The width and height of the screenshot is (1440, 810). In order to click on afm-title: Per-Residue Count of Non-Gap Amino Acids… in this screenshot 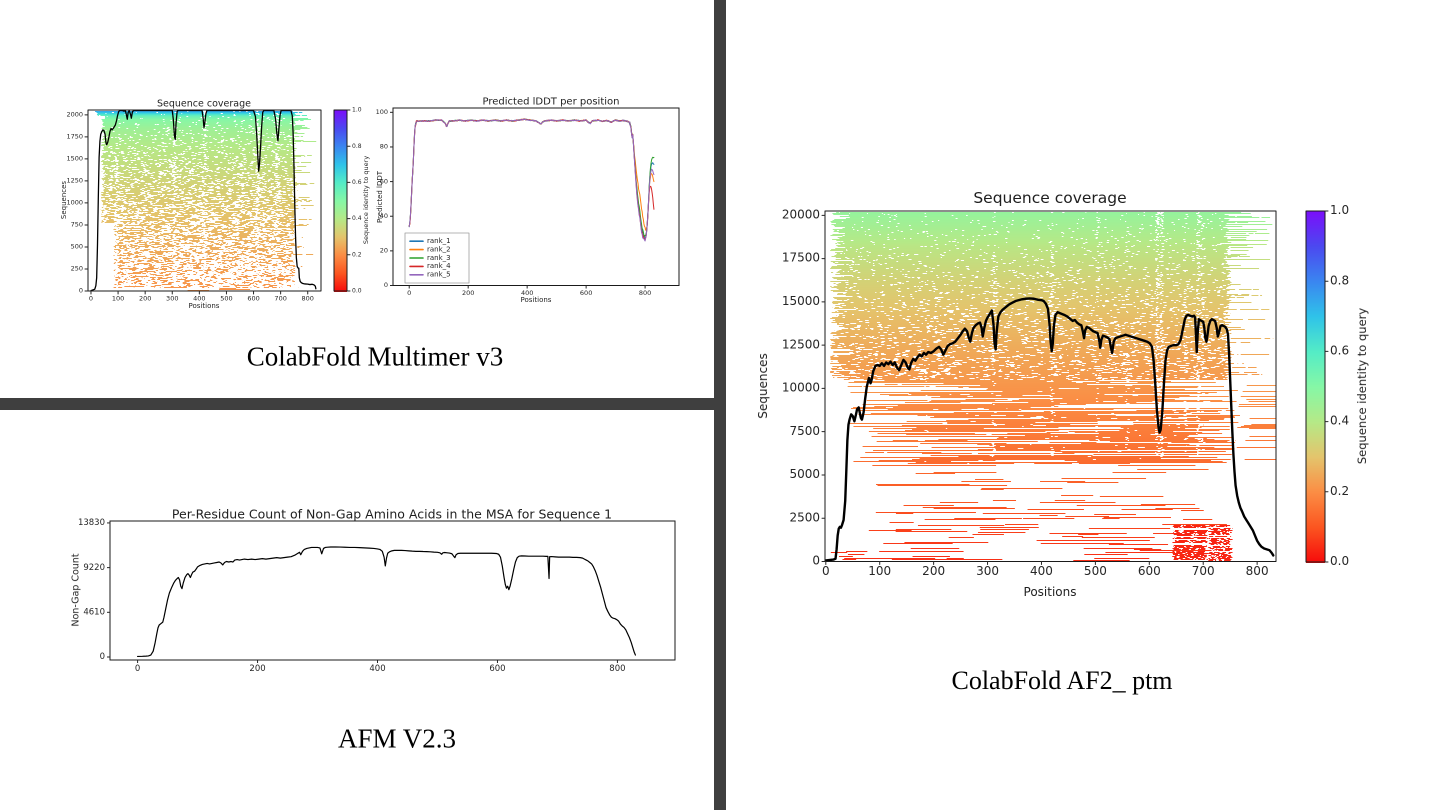, I will do `click(392, 514)`.